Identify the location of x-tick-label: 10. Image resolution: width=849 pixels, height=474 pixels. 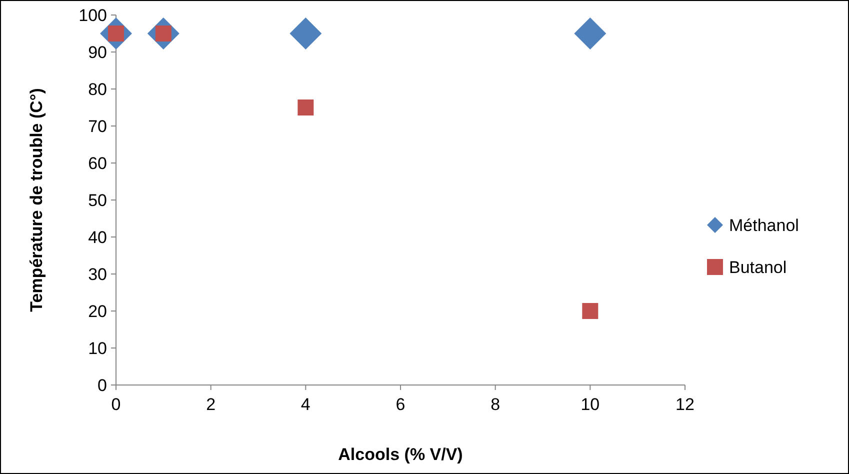
(590, 404).